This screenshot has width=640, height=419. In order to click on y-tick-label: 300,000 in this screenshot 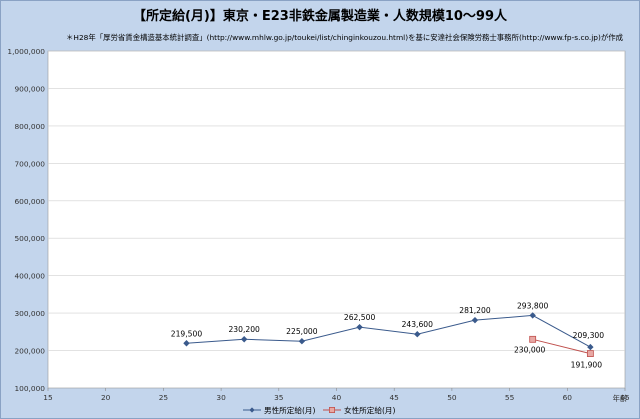, I will do `click(29, 313)`.